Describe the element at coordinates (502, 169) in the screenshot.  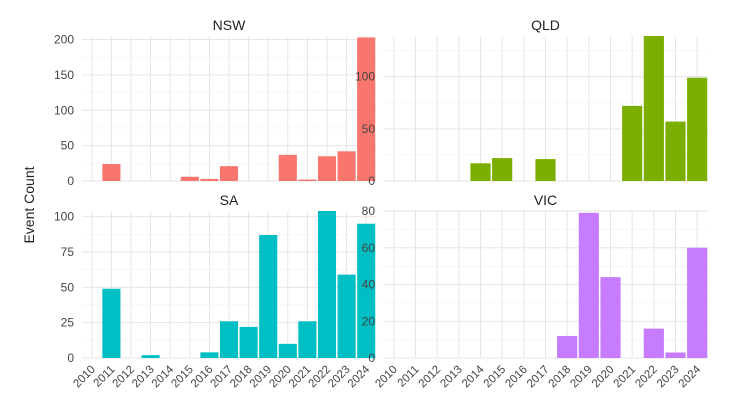
I see `bar-qld-2015` at that location.